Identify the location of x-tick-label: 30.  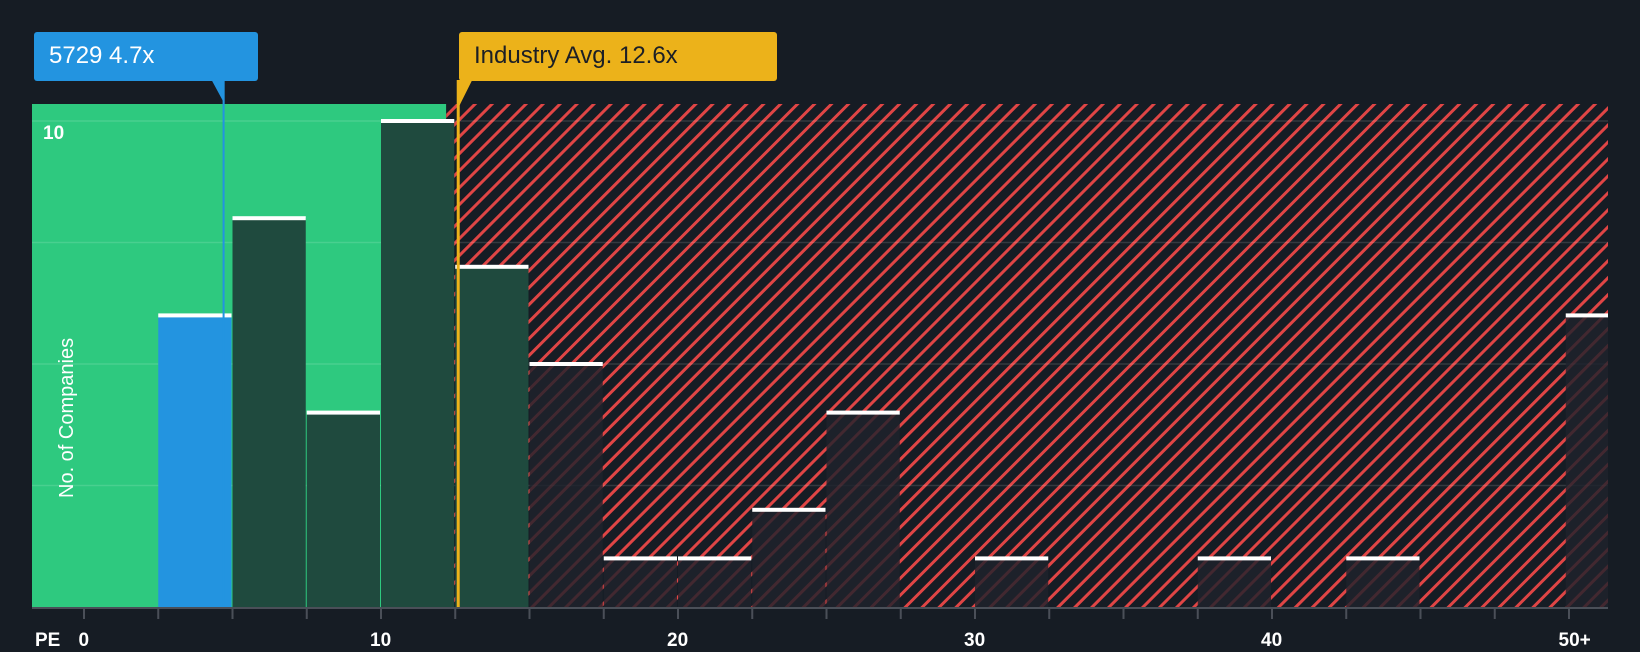
(975, 640).